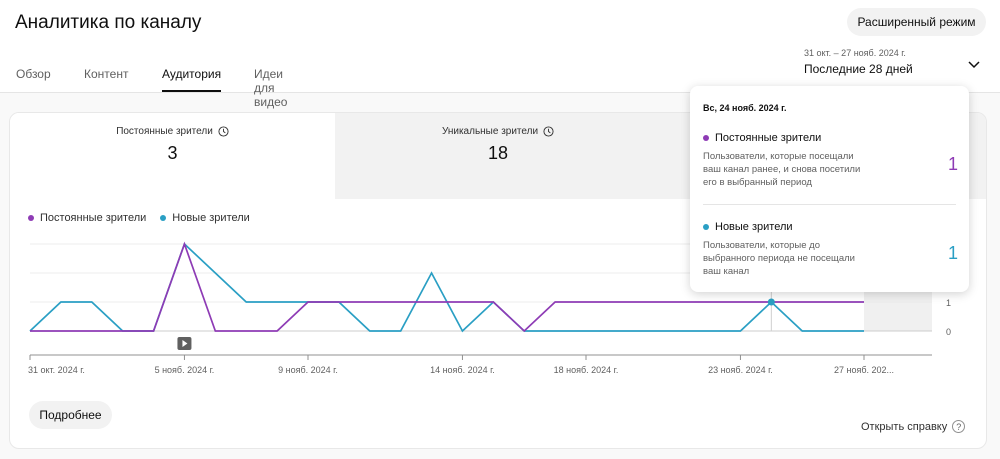 The height and width of the screenshot is (459, 1000). I want to click on play-icon, so click(185, 343).